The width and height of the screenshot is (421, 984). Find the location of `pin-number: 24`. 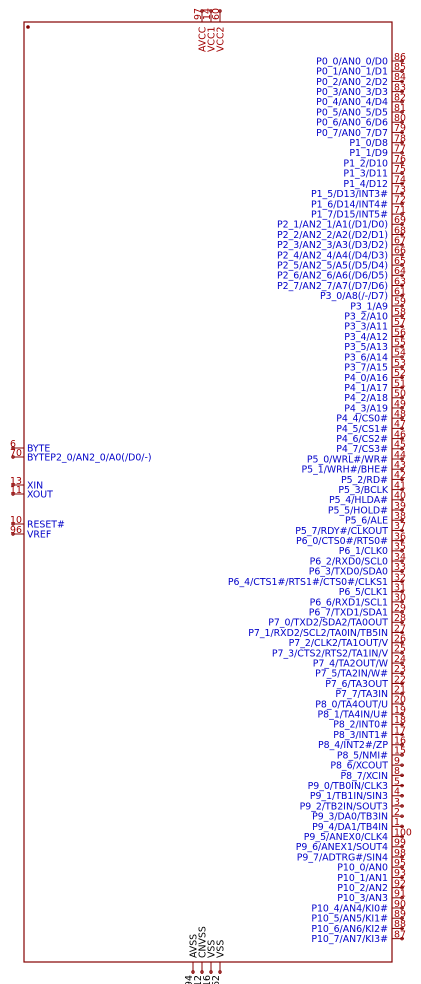

pin-number: 24 is located at coordinates (400, 659).